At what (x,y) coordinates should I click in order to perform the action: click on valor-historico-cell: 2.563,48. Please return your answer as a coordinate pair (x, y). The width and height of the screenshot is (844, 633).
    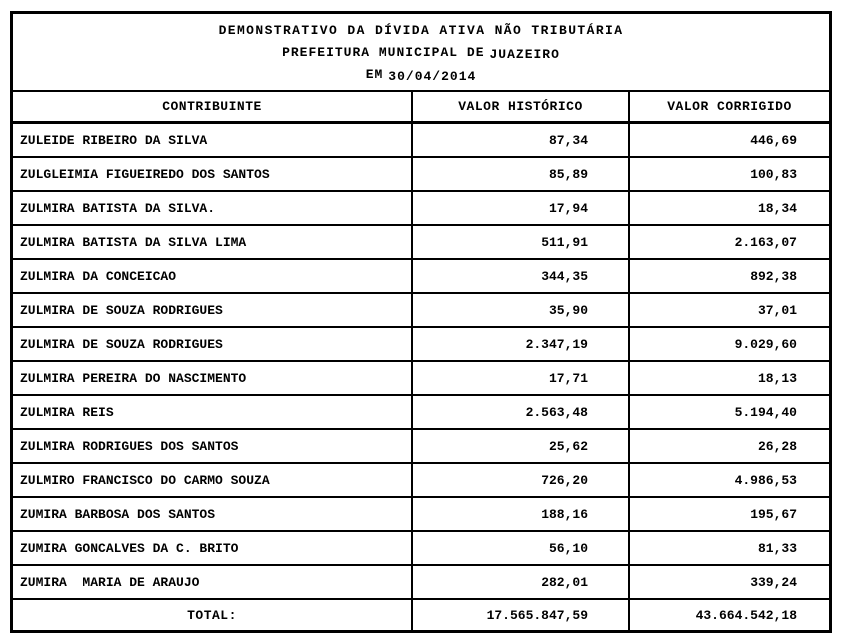
    Looking at the image, I should click on (521, 412).